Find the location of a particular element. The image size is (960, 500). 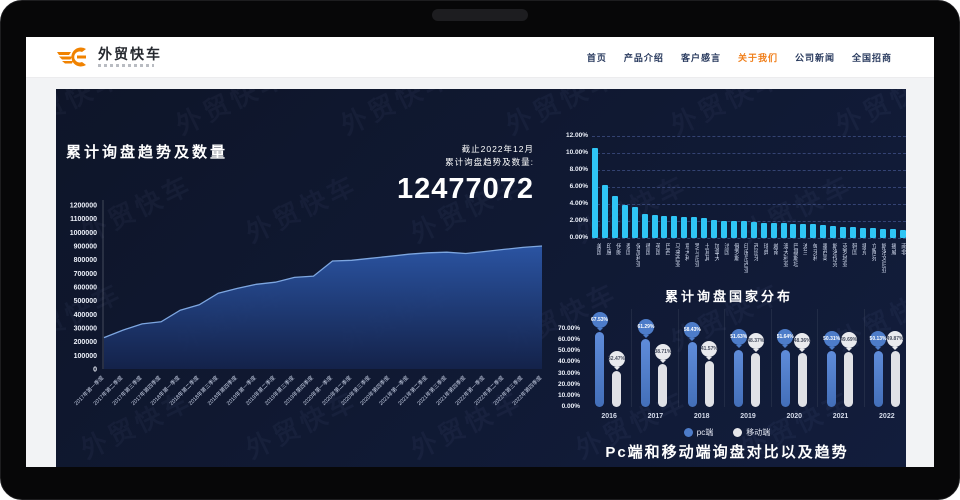

mobile-value-balloon: 49.87% is located at coordinates (895, 339).